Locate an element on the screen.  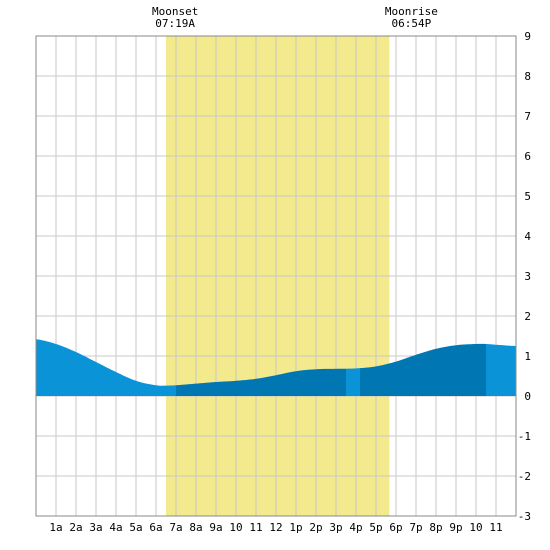
moonrise-label: Moonrise 06:54P is located at coordinates (411, 18).